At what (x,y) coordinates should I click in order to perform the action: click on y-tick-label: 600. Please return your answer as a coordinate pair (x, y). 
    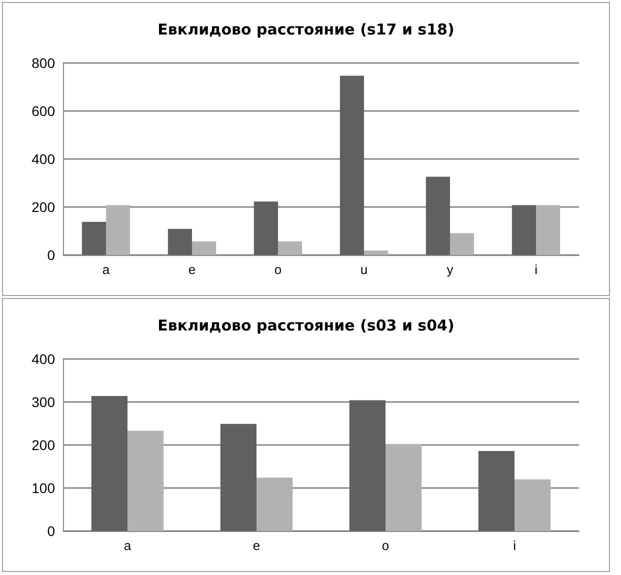
    Looking at the image, I should click on (44, 111).